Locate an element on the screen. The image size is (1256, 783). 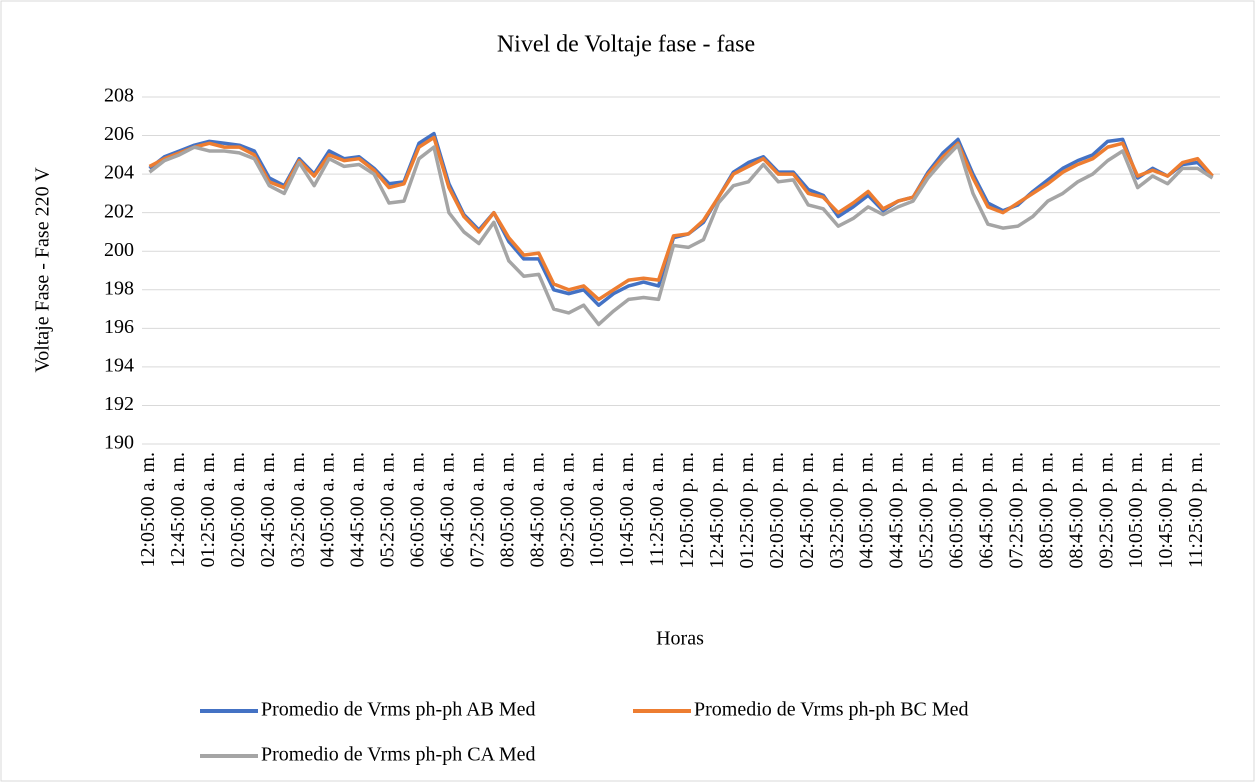
x-tick-label: 10:45:00 a. m. is located at coordinates (627, 510).